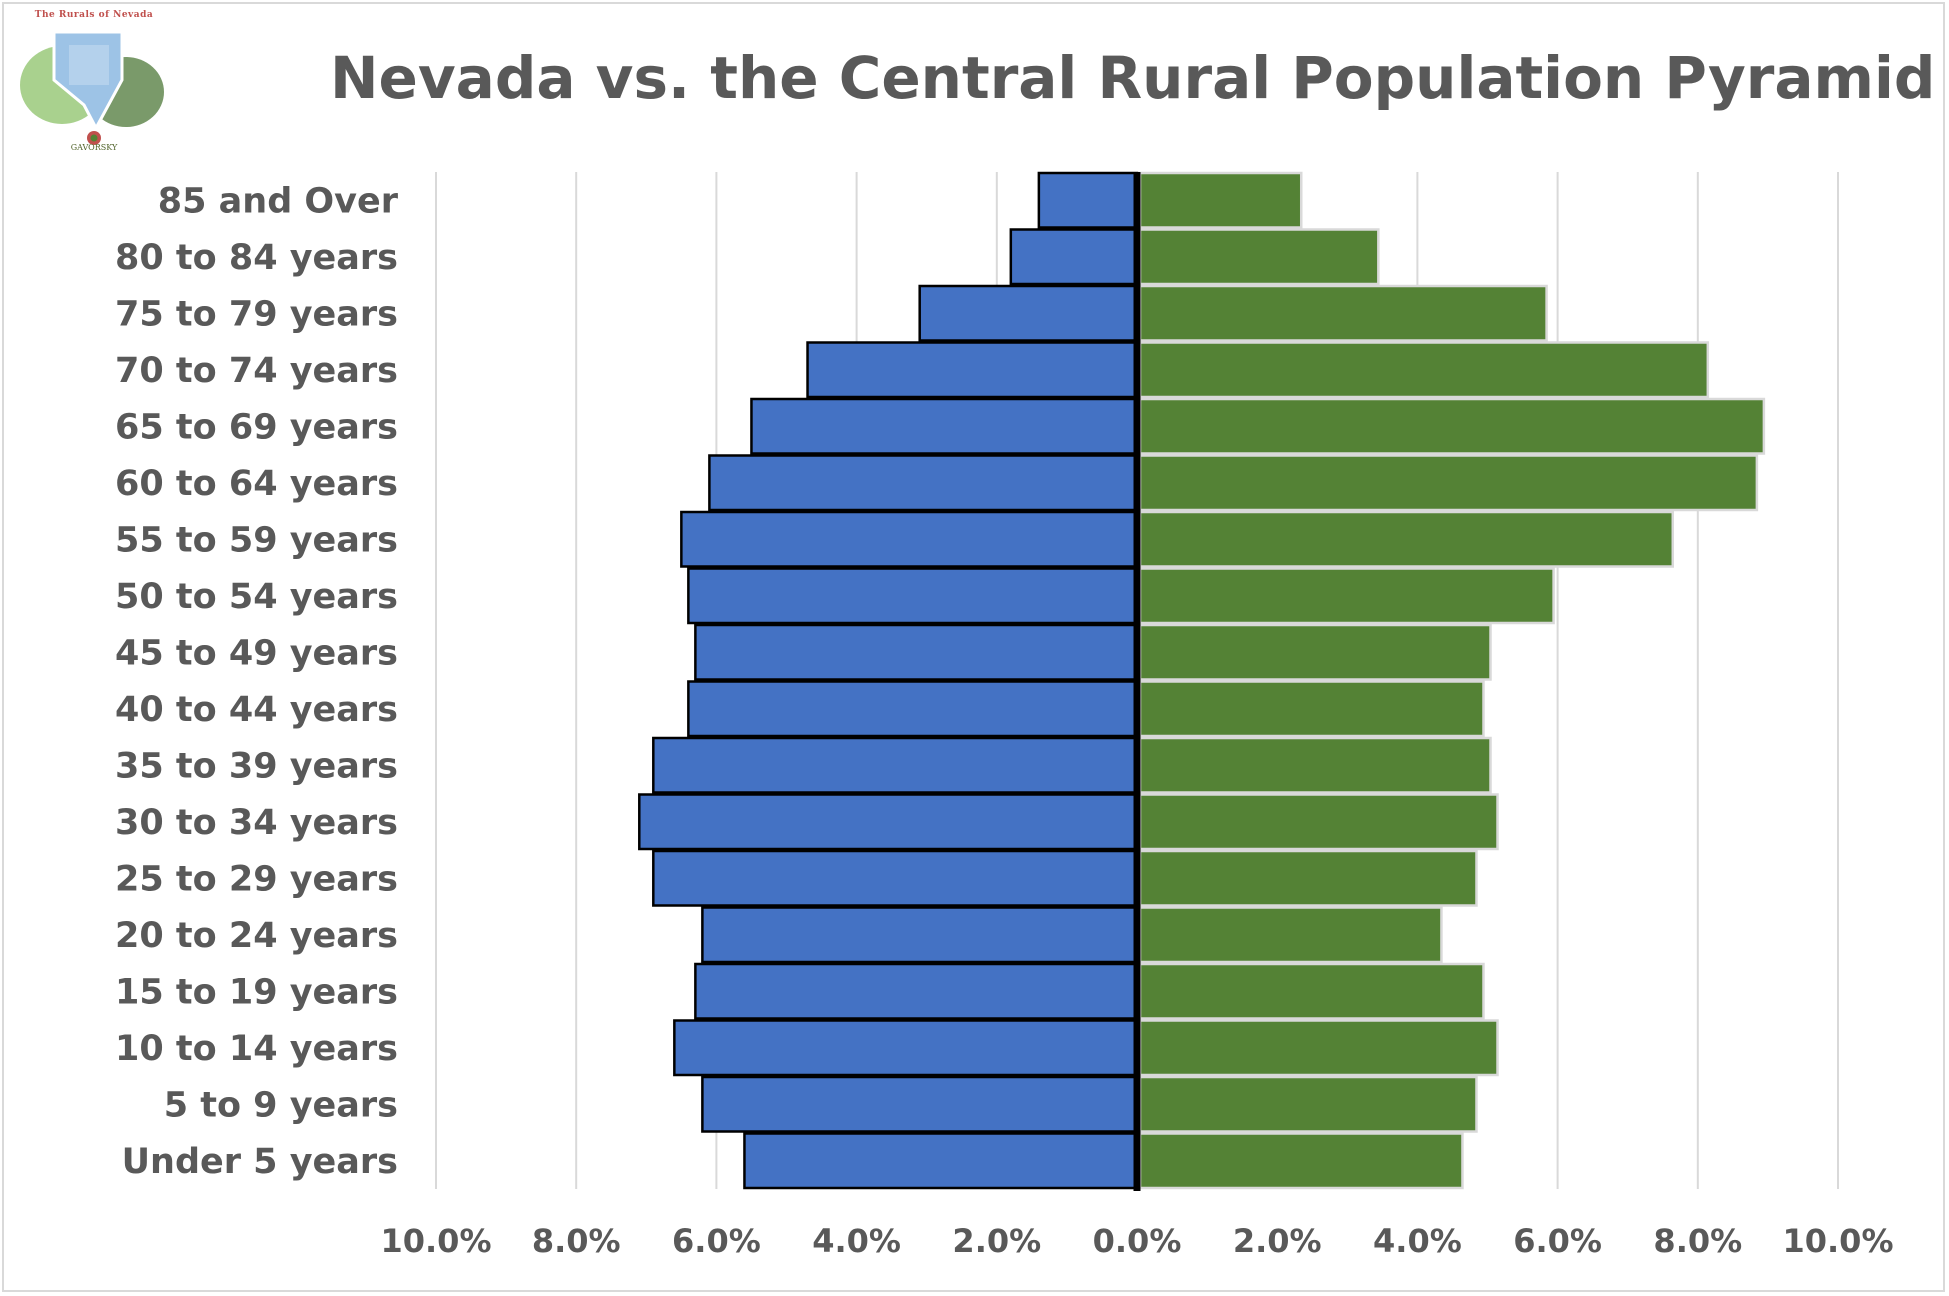  I want to click on category-label: 10 to 14 years, so click(256, 1049).